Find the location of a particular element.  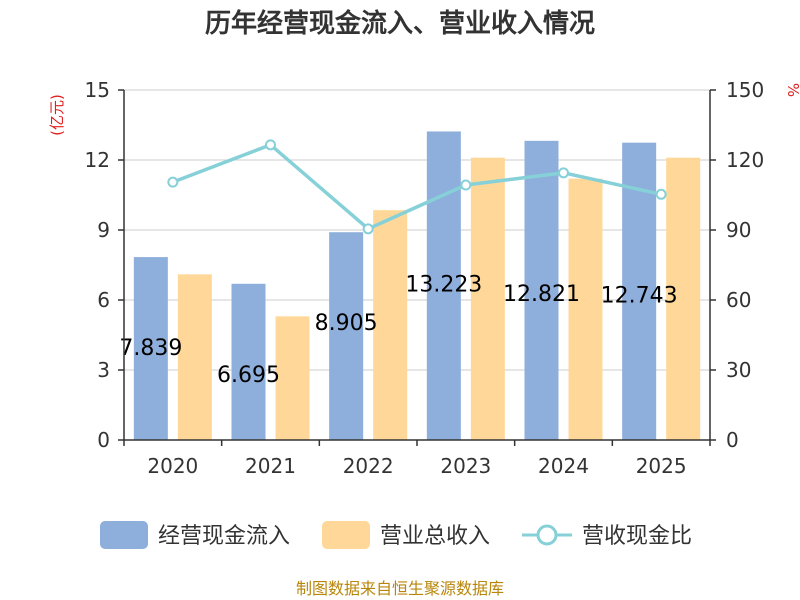

legend-label: 营业总收入 is located at coordinates (435, 536).